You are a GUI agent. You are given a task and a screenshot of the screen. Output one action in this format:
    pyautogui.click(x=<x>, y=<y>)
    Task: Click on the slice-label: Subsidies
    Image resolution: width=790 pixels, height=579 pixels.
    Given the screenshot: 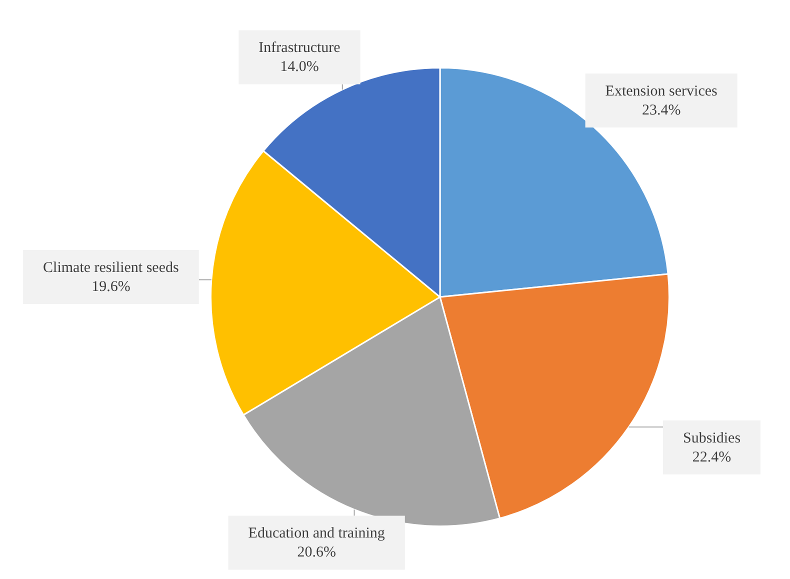 What is the action you would take?
    pyautogui.click(x=712, y=438)
    